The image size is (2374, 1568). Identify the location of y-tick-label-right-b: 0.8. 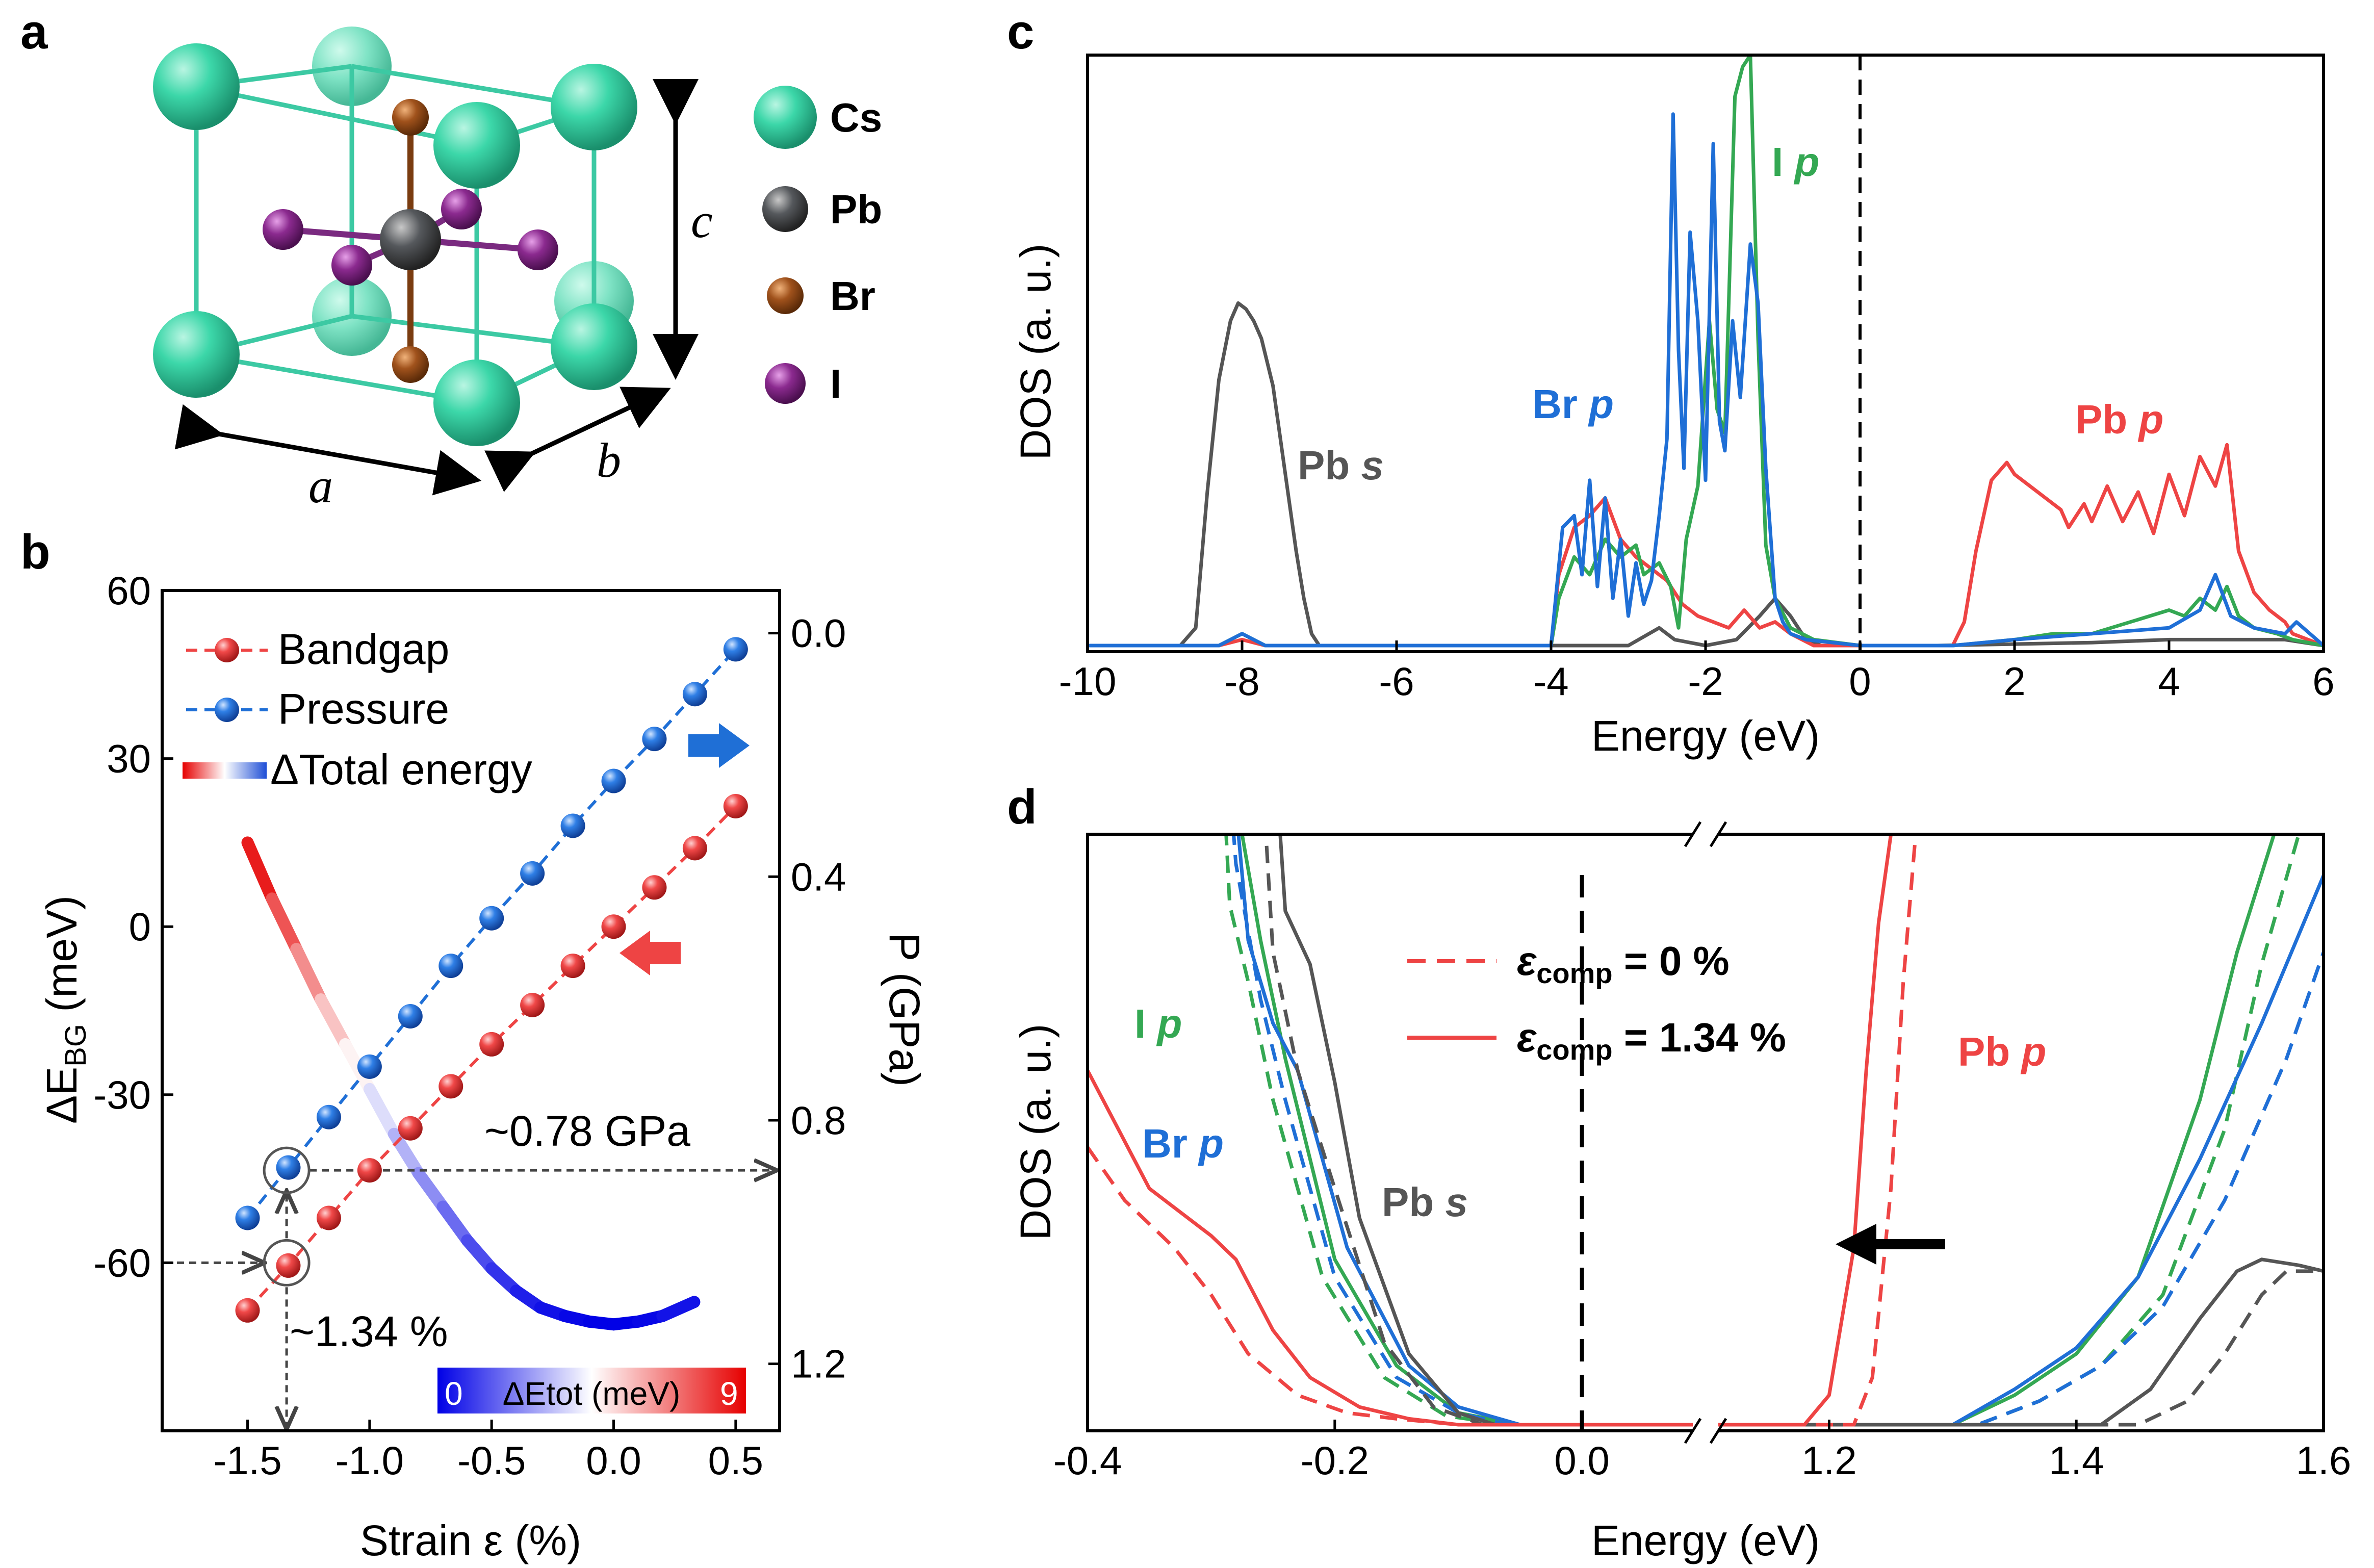
(818, 1120).